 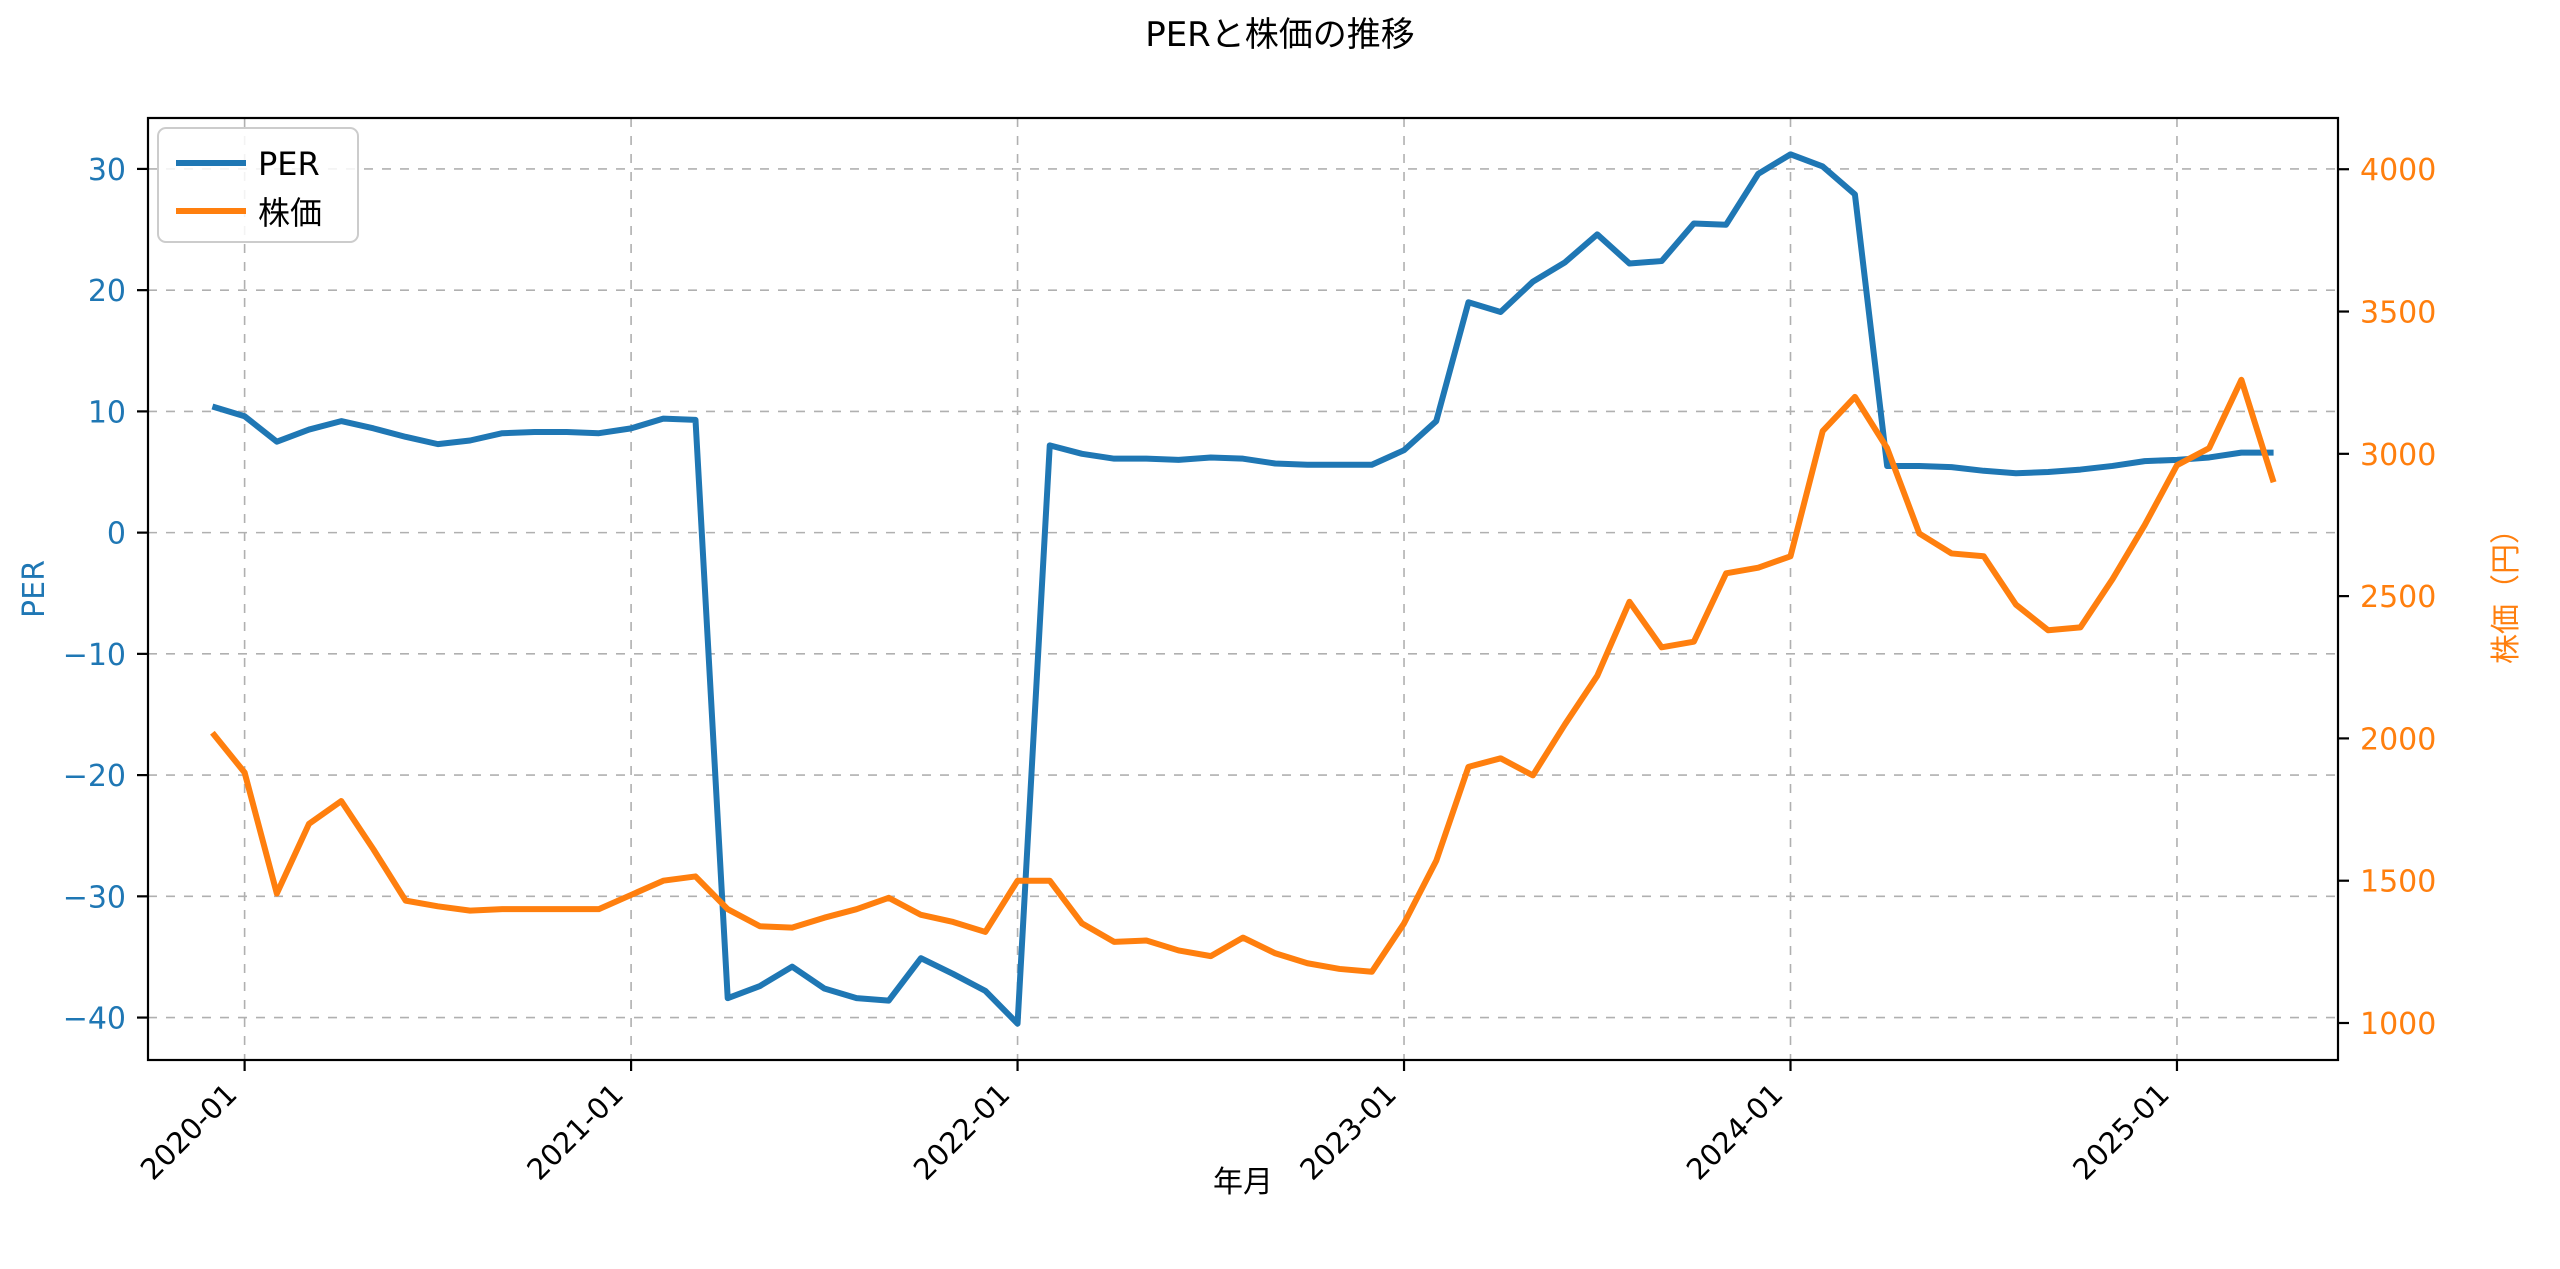 I want to click on tick-label-right: 3000, so click(x=2398, y=455).